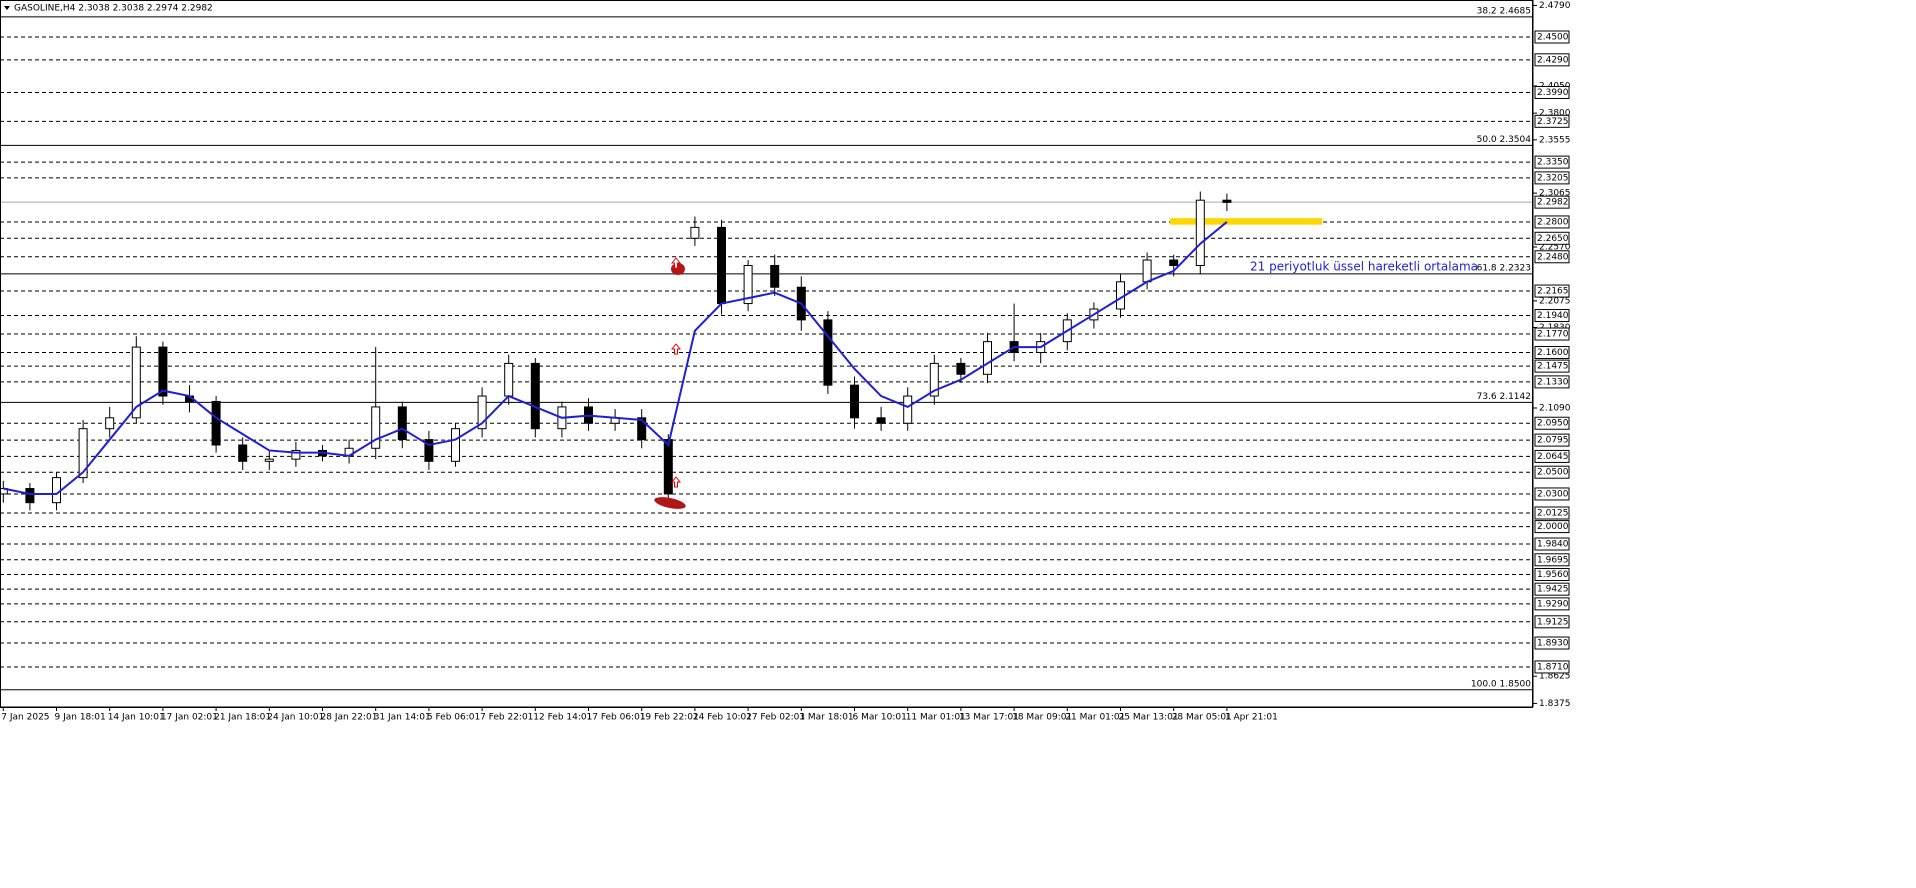 This screenshot has height=888, width=1916. I want to click on x-tick-label: 13 Mar 17:01, so click(989, 718).